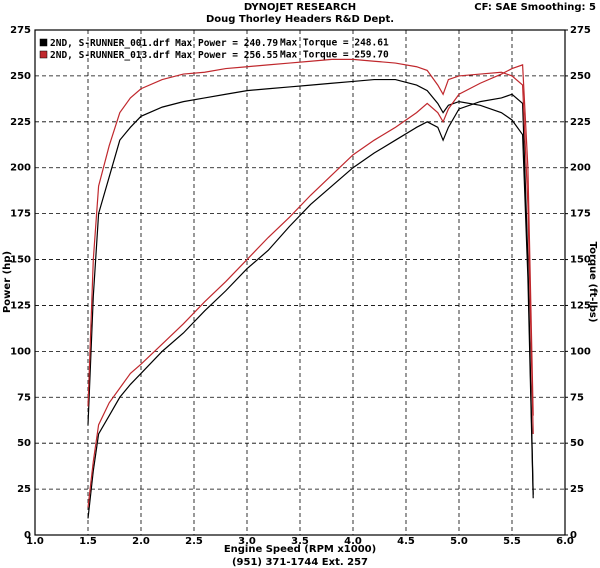 The width and height of the screenshot is (600, 568). I want to click on y-tick-label: 75, so click(24, 397).